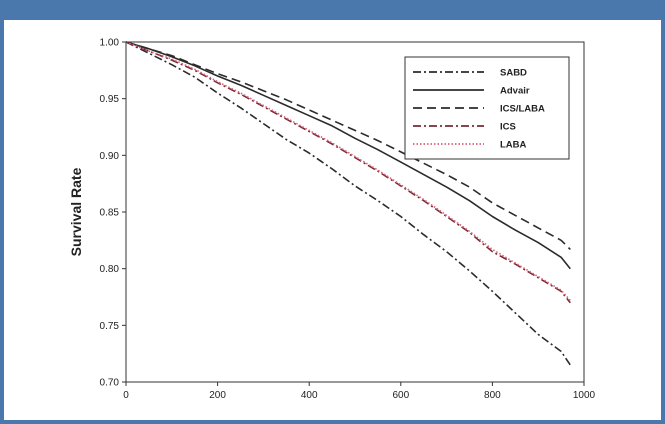 This screenshot has width=665, height=424. I want to click on legend-label-ics: ICS, so click(508, 127).